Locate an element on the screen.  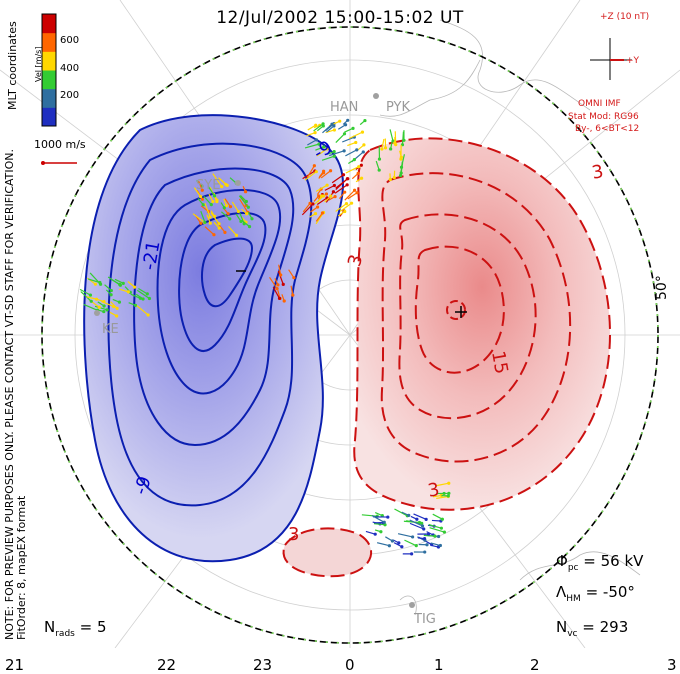
nrads-stat: Nrads = 5 is located at coordinates (75, 628).